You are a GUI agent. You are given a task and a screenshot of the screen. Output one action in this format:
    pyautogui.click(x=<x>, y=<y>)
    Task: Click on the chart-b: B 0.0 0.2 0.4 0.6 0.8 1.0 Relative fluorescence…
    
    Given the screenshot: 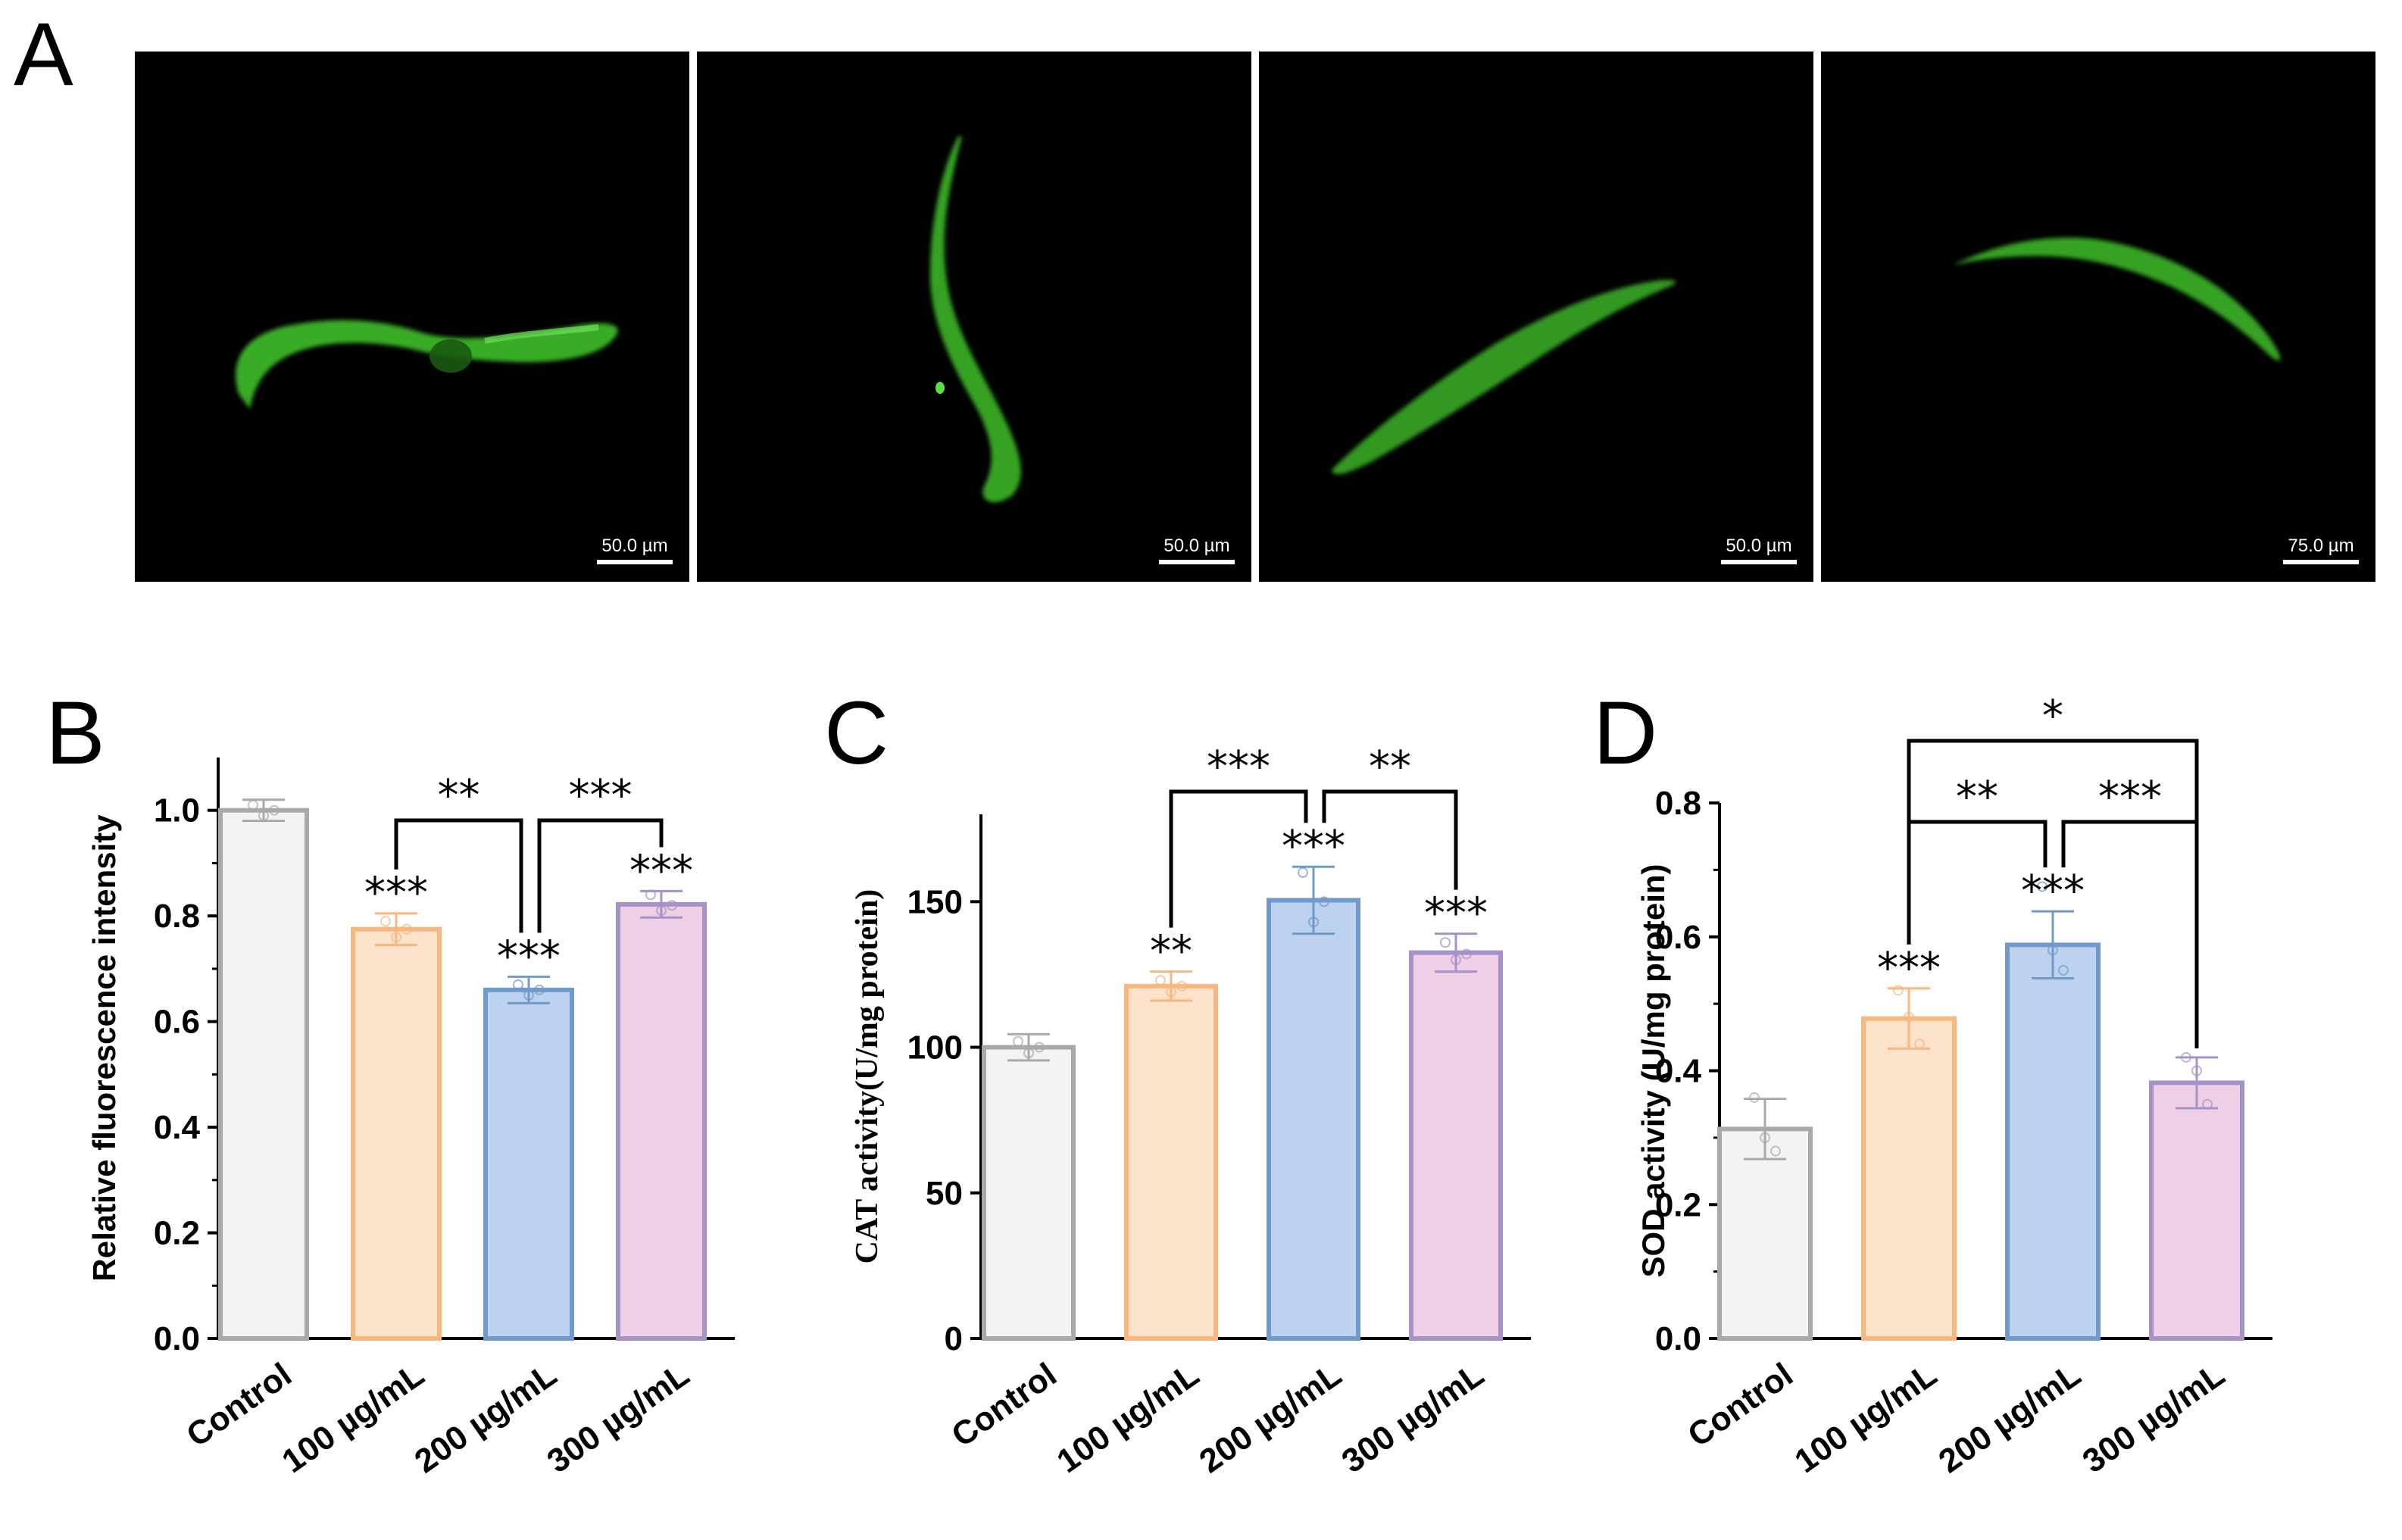 What is the action you would take?
    pyautogui.click(x=390, y=1081)
    